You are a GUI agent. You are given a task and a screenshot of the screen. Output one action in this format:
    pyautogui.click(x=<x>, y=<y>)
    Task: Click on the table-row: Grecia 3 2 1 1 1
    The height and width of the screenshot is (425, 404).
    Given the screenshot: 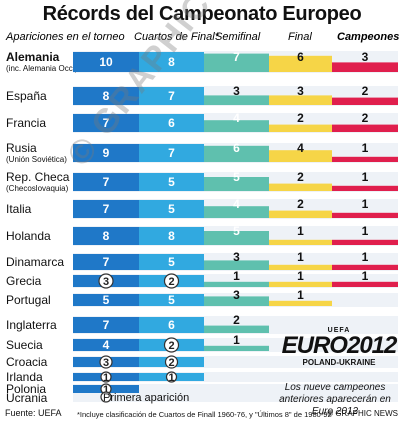 What is the action you would take?
    pyautogui.click(x=202, y=279)
    